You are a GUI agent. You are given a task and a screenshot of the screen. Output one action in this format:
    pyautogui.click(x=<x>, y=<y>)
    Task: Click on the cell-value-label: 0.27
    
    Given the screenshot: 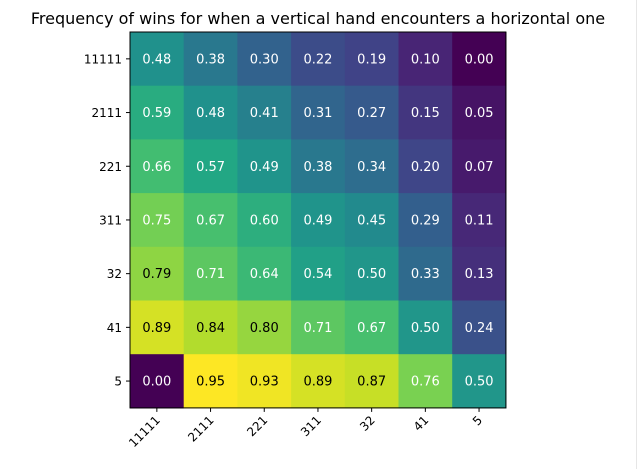 What is the action you would take?
    pyautogui.click(x=371, y=113)
    